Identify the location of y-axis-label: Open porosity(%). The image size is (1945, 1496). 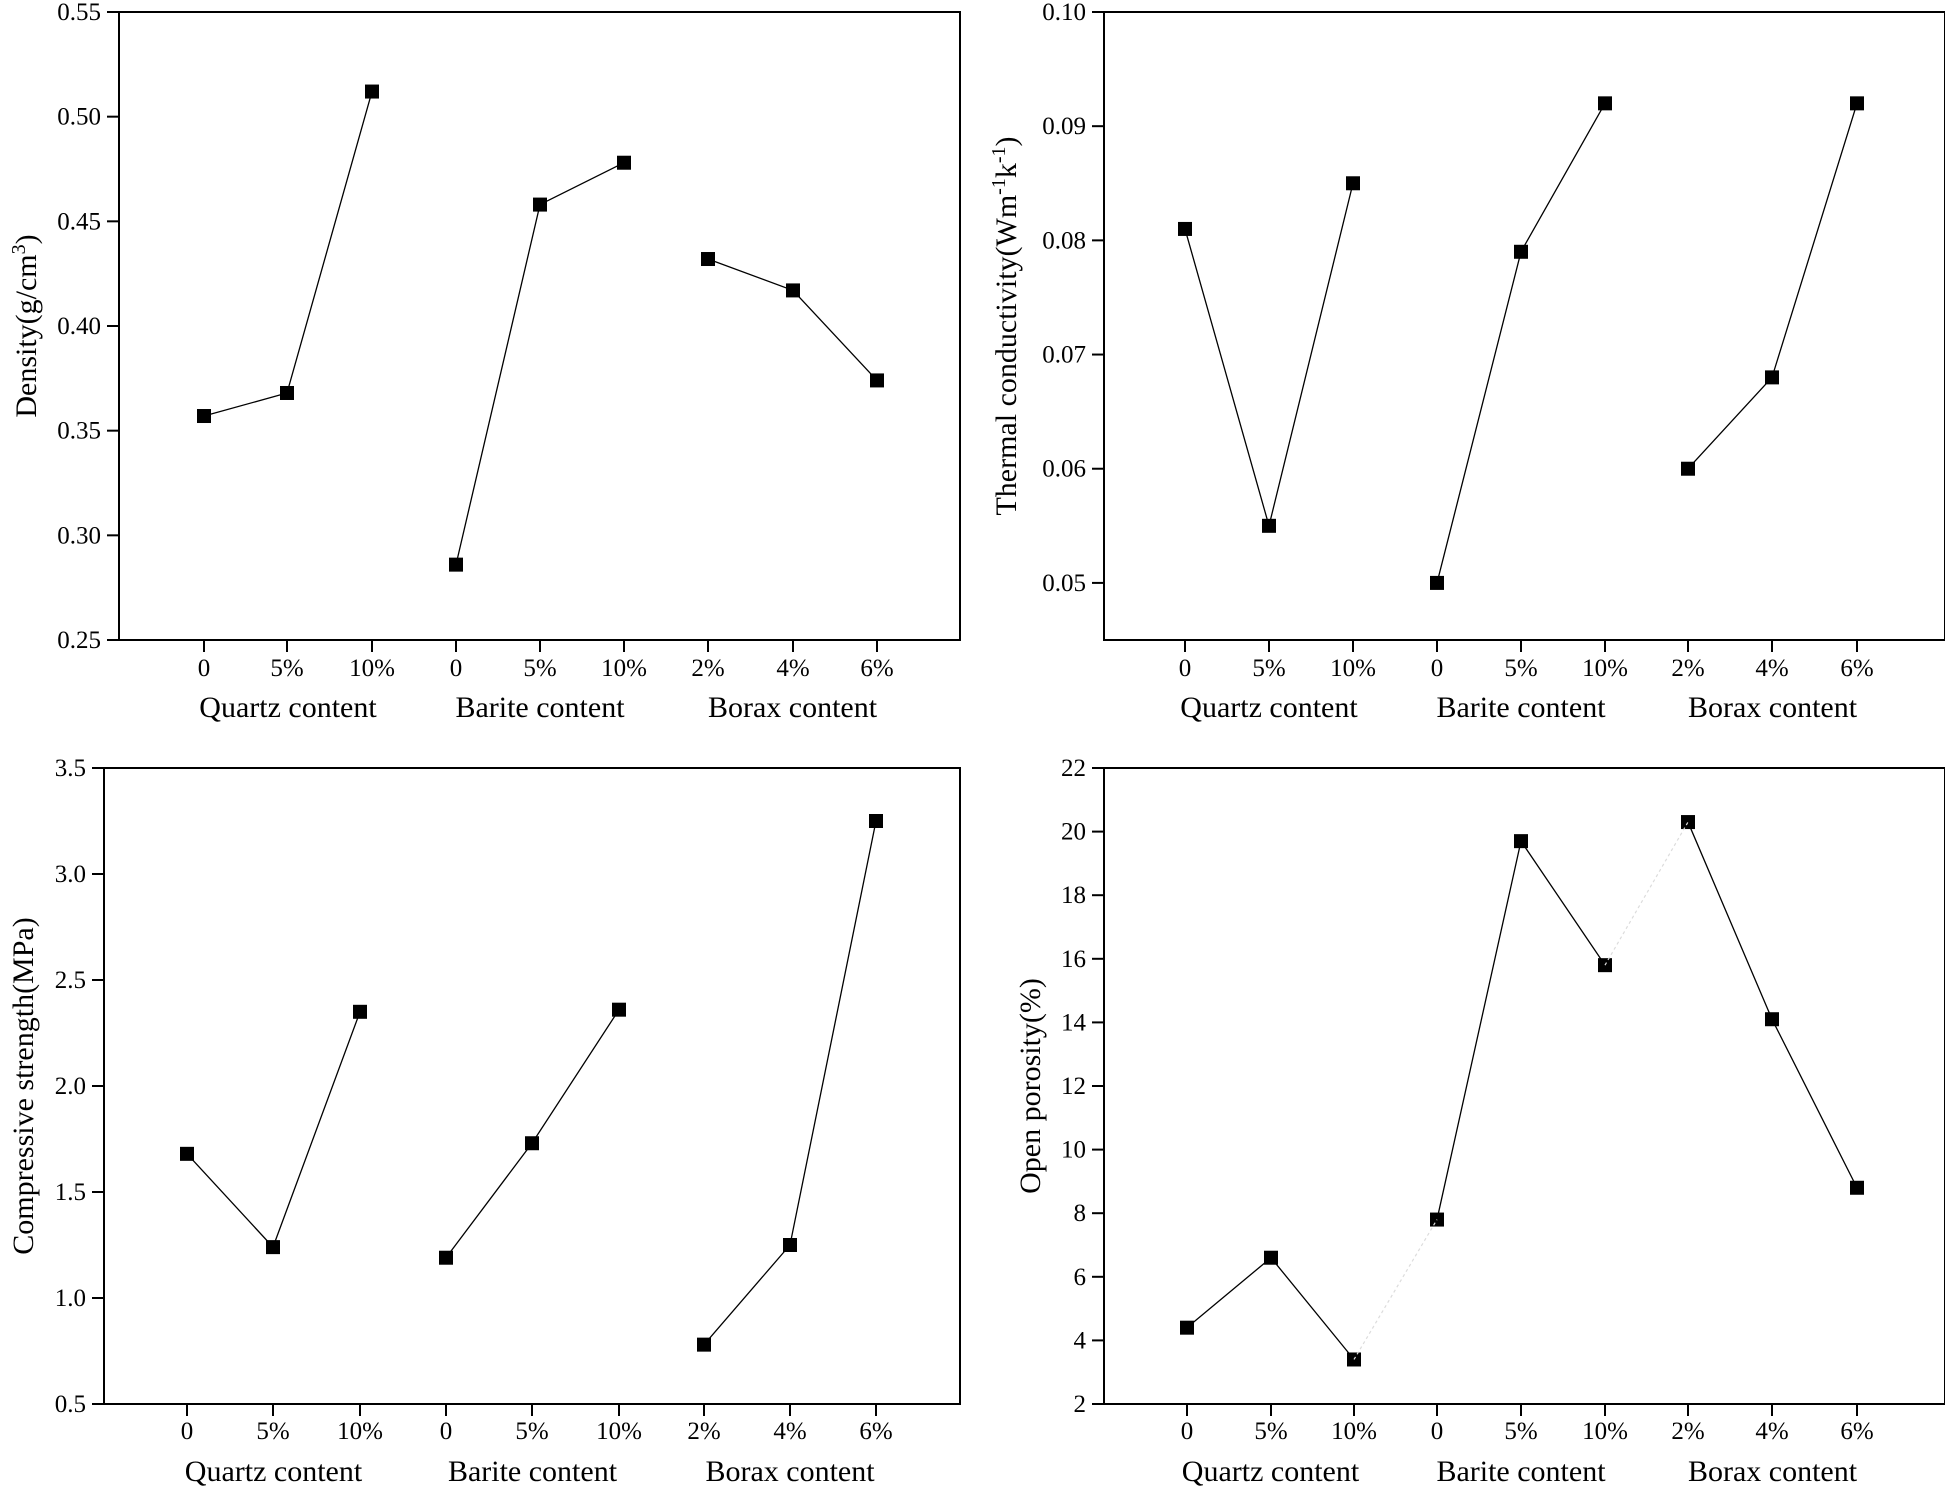
(1030, 1086).